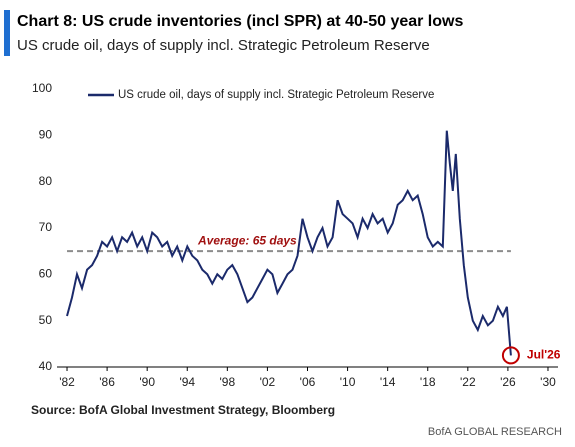 The image size is (575, 447). Describe the element at coordinates (46, 320) in the screenshot. I see `y-tick-label: 50` at that location.